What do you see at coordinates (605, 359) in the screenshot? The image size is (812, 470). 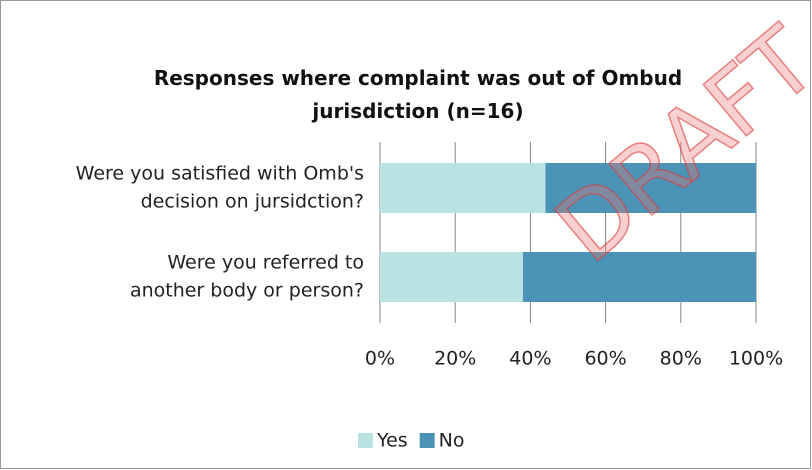 I see `x-tick-label: 60%` at bounding box center [605, 359].